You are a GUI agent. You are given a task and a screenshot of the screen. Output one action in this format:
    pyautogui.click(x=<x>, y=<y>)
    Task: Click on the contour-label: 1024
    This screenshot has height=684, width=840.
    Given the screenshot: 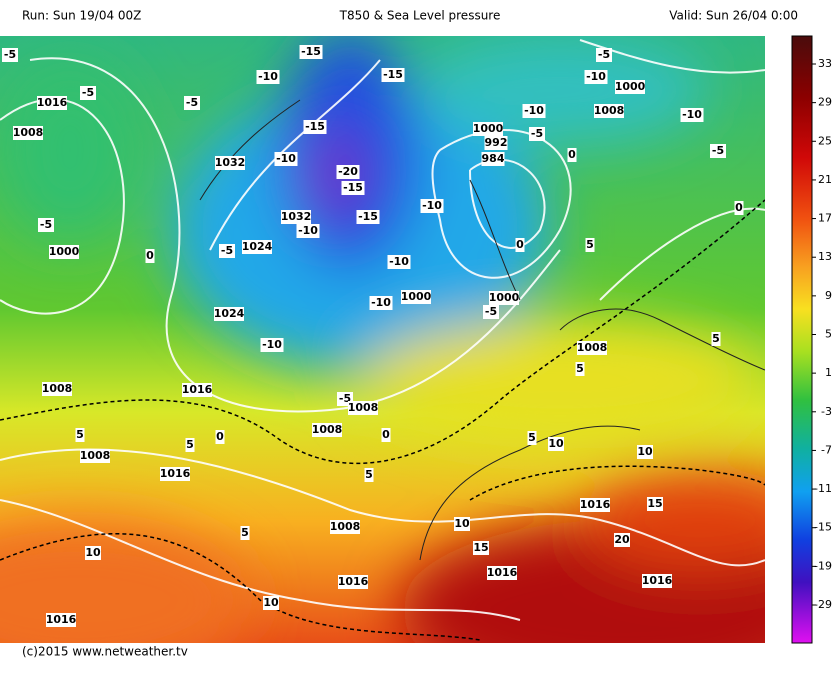 What is the action you would take?
    pyautogui.click(x=229, y=314)
    